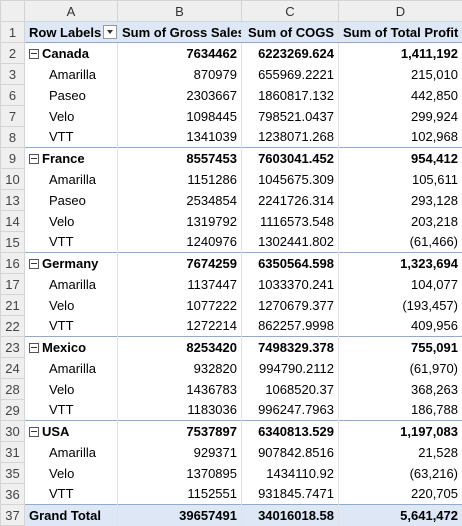 The width and height of the screenshot is (462, 526). What do you see at coordinates (400, 242) in the screenshot?
I see `total-profit-value: (61,466)` at bounding box center [400, 242].